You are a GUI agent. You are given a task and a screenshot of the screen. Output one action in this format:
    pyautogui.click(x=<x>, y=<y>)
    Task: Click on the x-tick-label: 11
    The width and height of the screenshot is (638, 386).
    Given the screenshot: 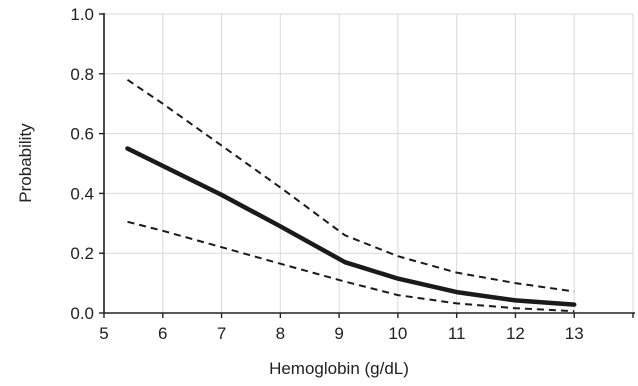 What is the action you would take?
    pyautogui.click(x=457, y=333)
    